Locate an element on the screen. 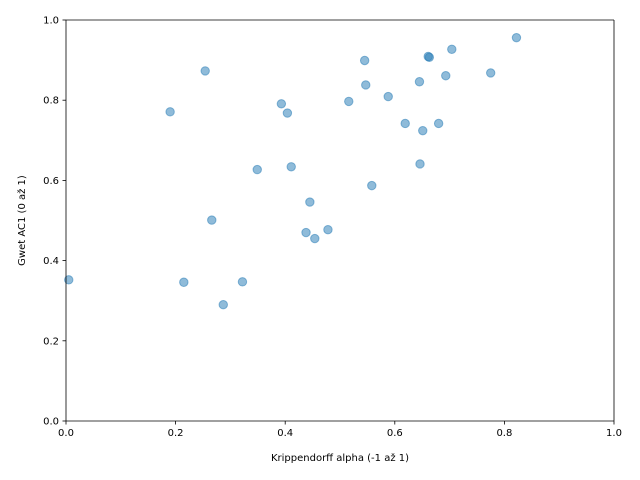 The width and height of the screenshot is (640, 480). x-tick-label: 0.8 is located at coordinates (504, 433).